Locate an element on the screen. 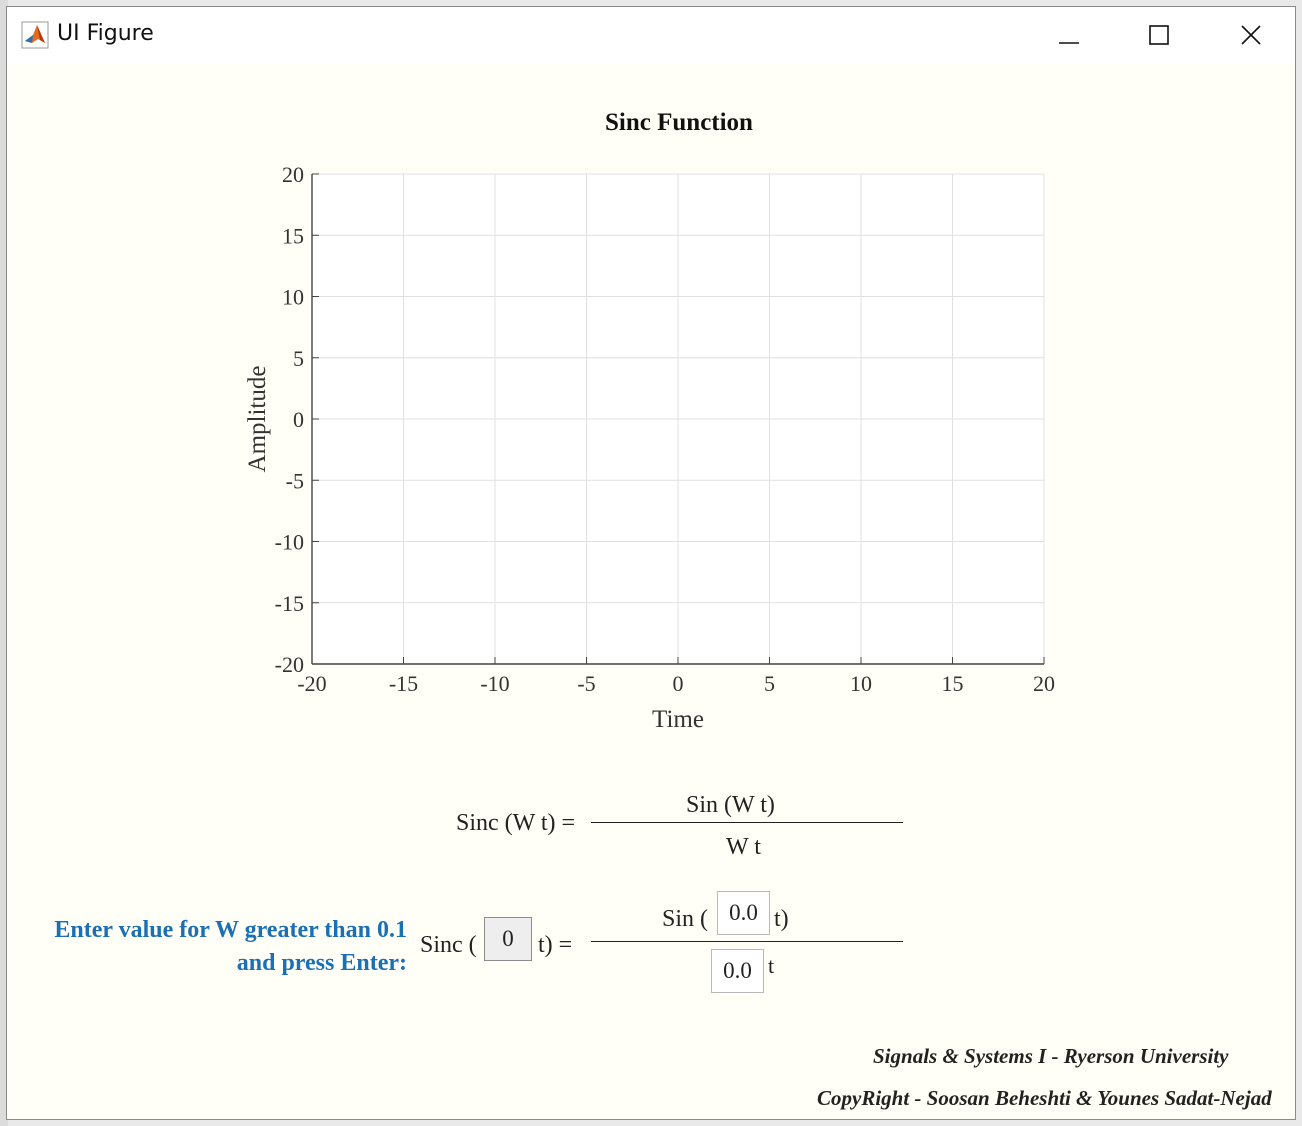 This screenshot has width=1302, height=1126. x-tick-label: 10 is located at coordinates (861, 683).